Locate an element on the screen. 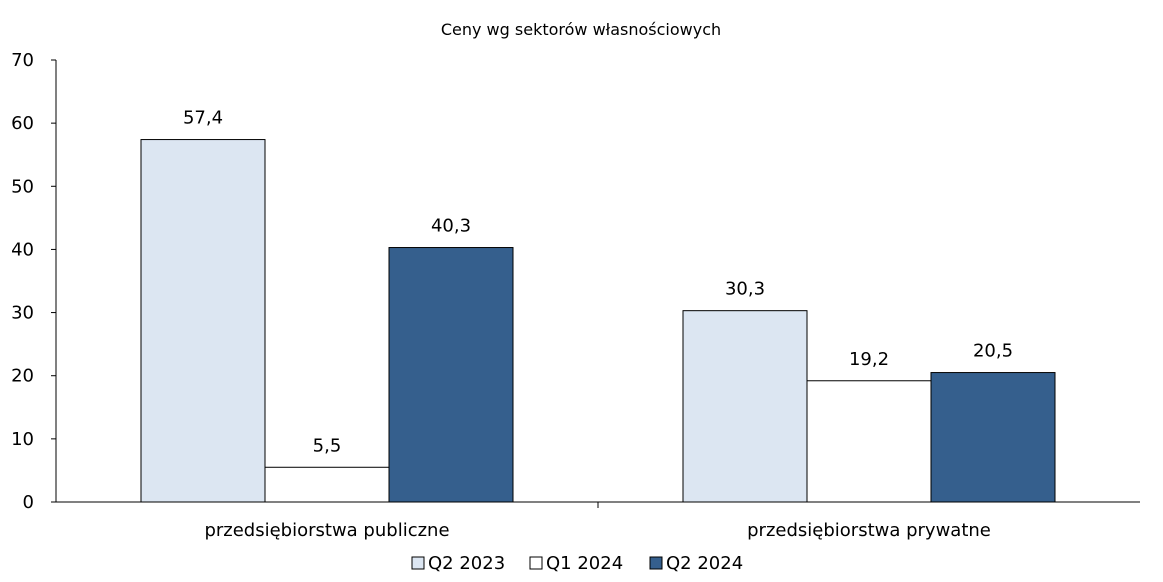 The width and height of the screenshot is (1163, 582). data-label: 5,5 is located at coordinates (327, 445).